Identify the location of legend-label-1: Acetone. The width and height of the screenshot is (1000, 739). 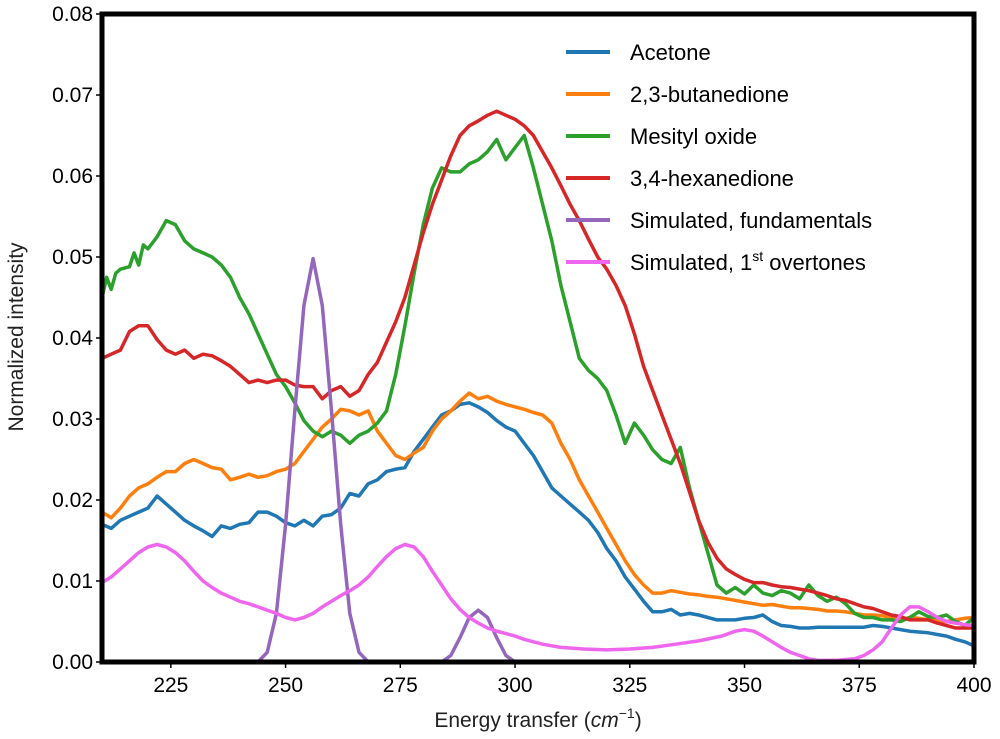
(670, 52).